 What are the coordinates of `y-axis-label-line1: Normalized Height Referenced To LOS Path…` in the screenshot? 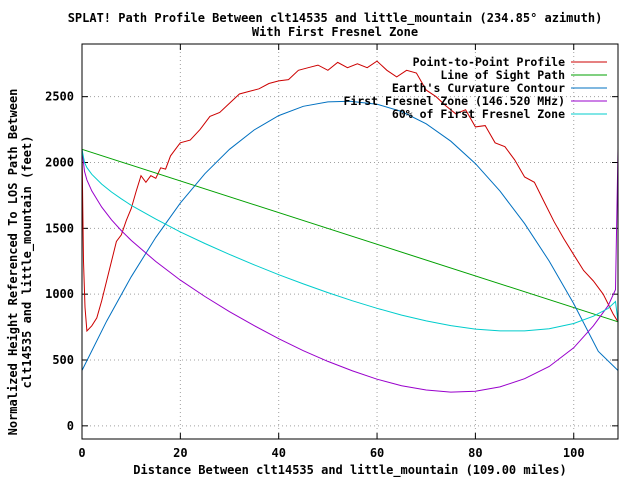 It's located at (13, 262).